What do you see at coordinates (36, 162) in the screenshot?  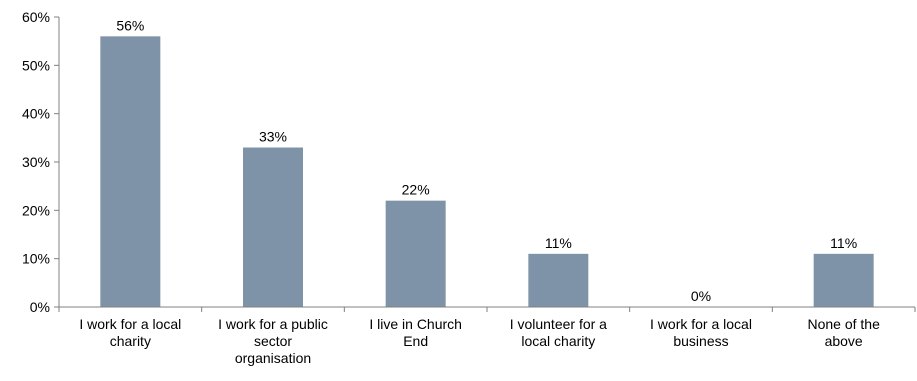 I see `y-tick-label: 30%` at bounding box center [36, 162].